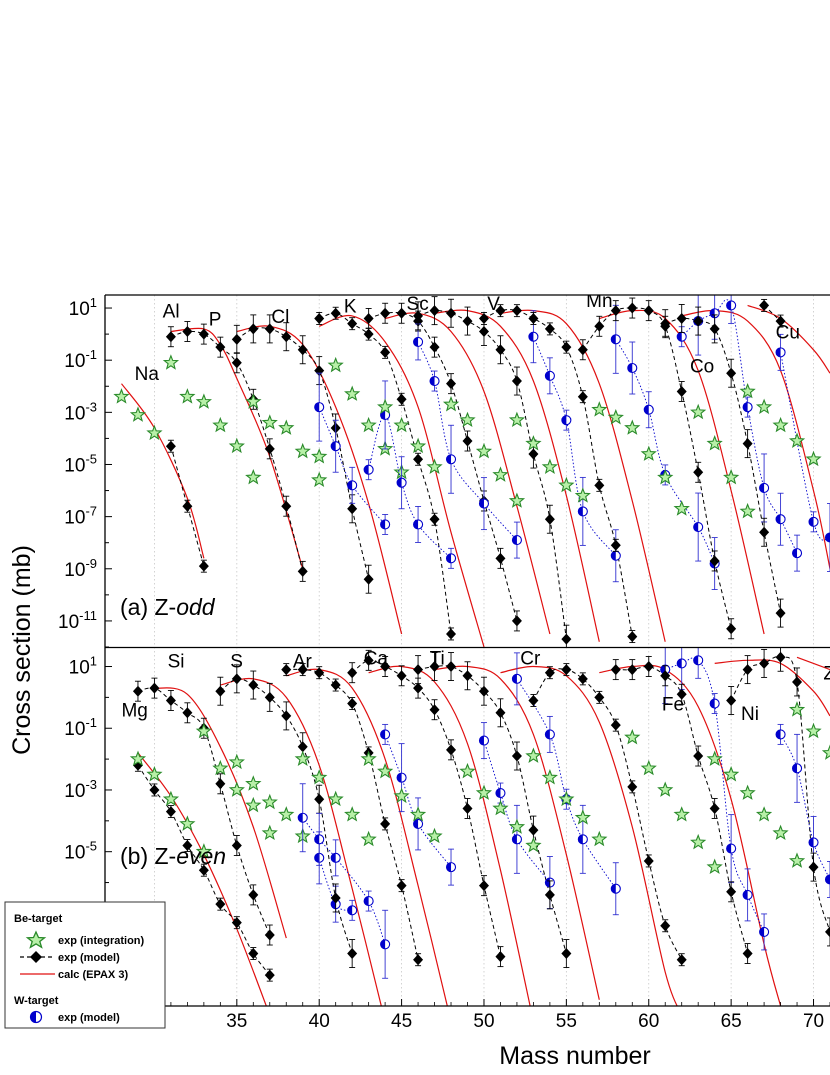 This screenshot has height=1075, width=830. What do you see at coordinates (698, 841) in the screenshot?
I see `integration-point-fe` at bounding box center [698, 841].